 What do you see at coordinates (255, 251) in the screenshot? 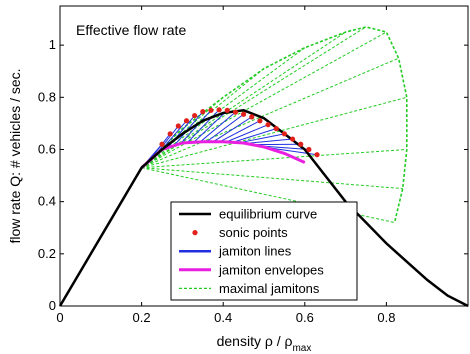
I see `legend-label: jamiton lines` at bounding box center [255, 251].